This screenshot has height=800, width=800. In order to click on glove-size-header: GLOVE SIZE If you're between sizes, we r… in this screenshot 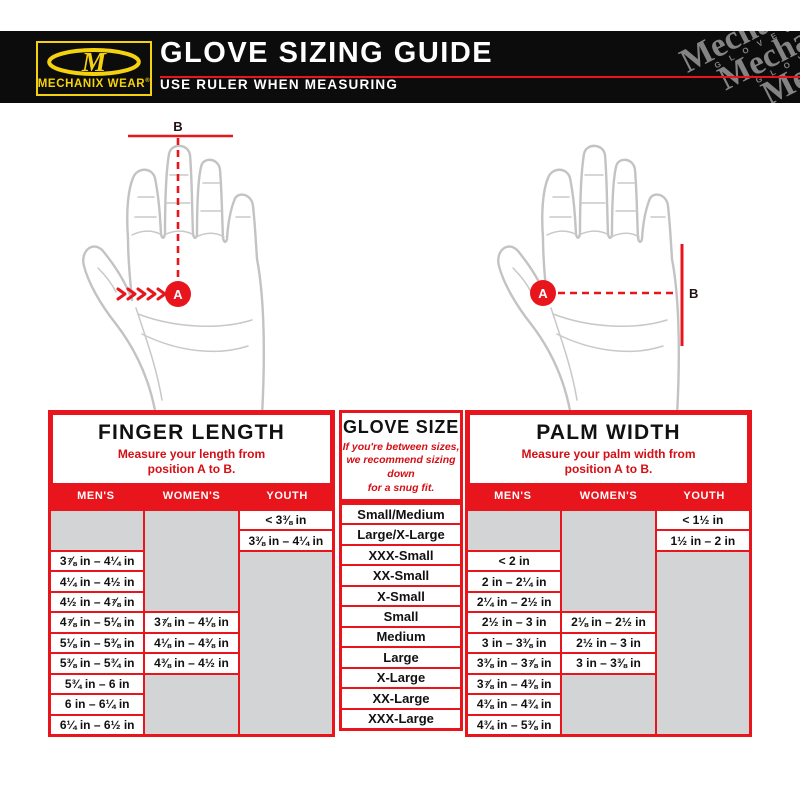, I will do `click(401, 456)`.